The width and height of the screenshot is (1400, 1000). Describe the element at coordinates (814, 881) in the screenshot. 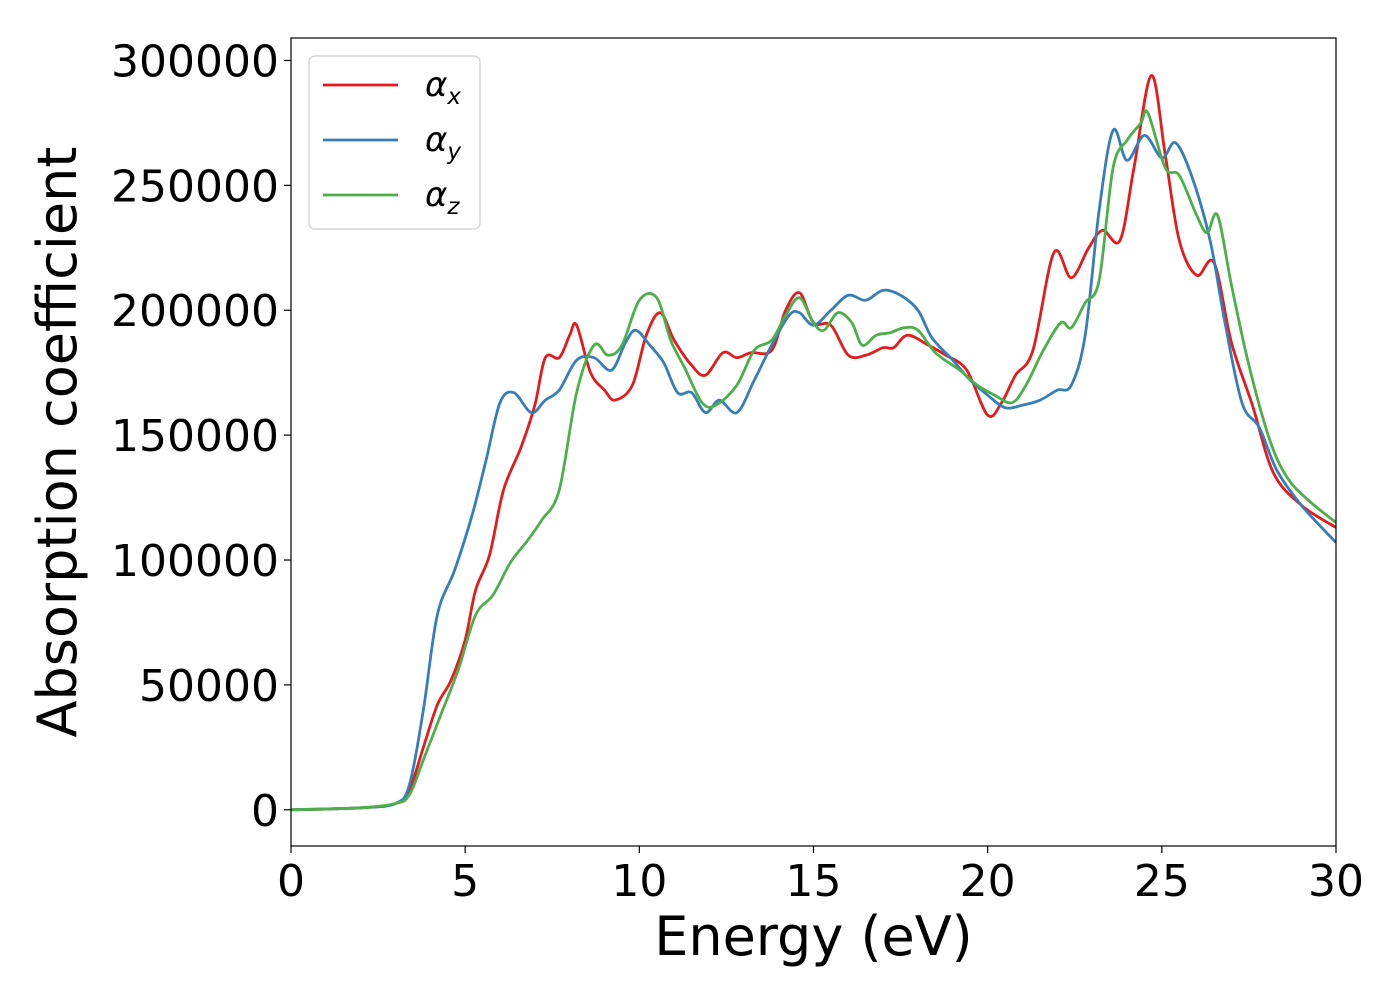

I see `x-tick-label: 15` at that location.